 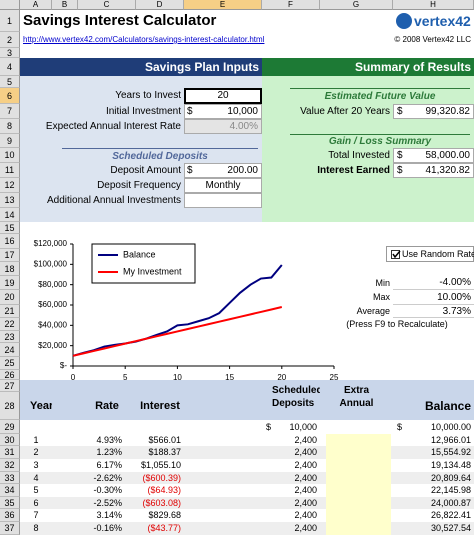 I want to click on column-header: F, so click(x=291, y=5).